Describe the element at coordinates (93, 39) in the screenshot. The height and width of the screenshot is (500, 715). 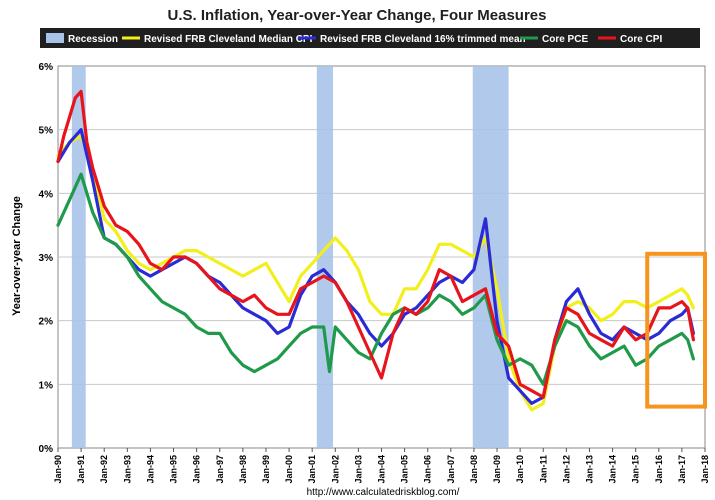
I see `legend-label-recession: Recession` at that location.